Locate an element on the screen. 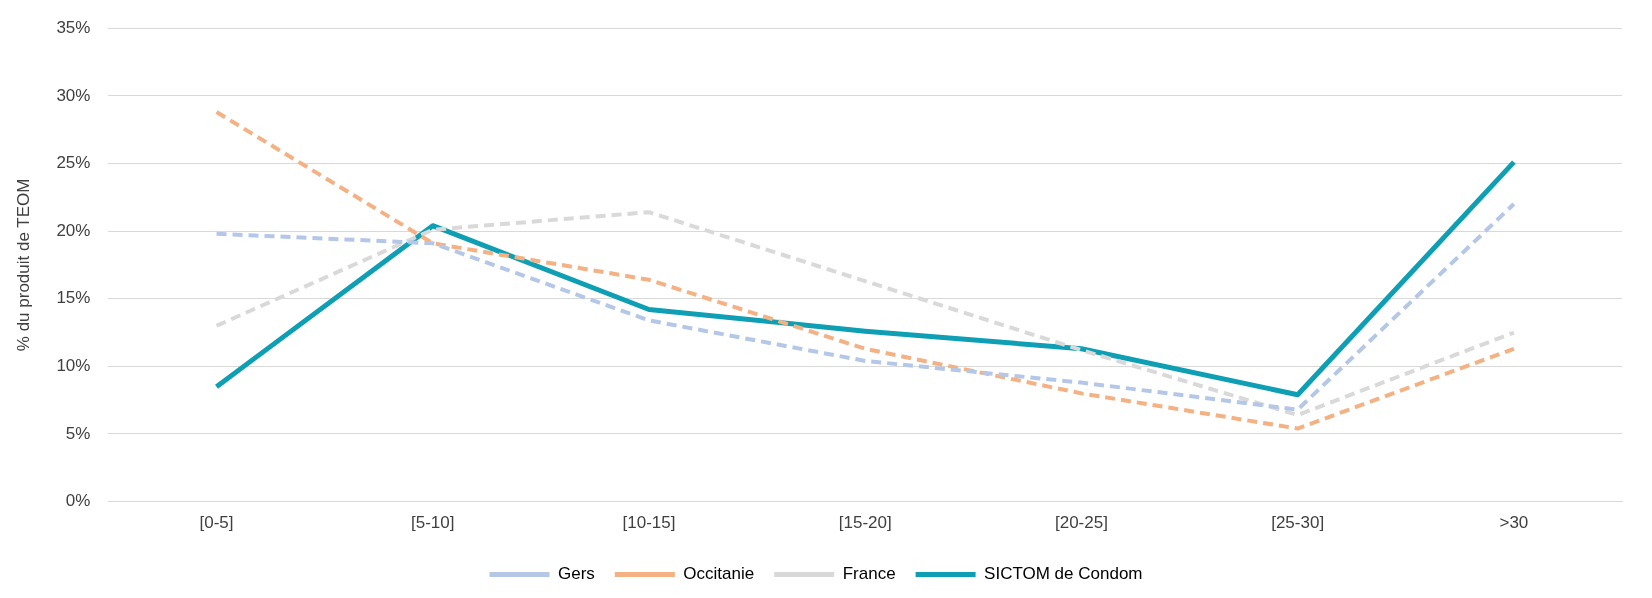  x-tick-label: [0-5] is located at coordinates (216, 523).